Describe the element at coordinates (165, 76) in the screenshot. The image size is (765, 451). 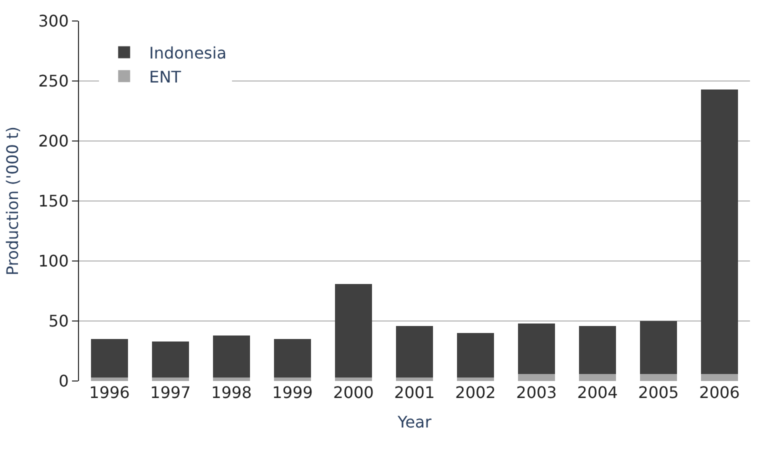
I see `legend-label: ENT` at that location.